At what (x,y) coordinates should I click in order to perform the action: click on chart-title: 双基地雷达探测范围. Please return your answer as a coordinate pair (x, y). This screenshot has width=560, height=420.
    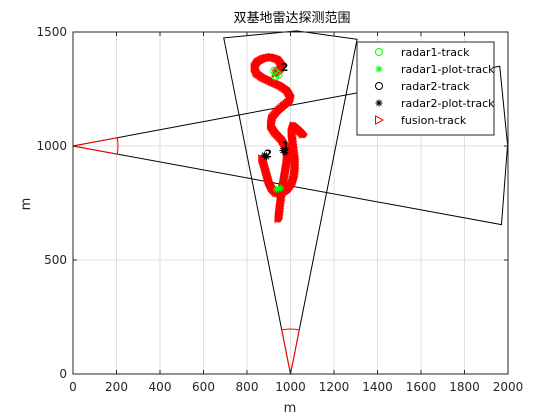
    Looking at the image, I should click on (291, 18).